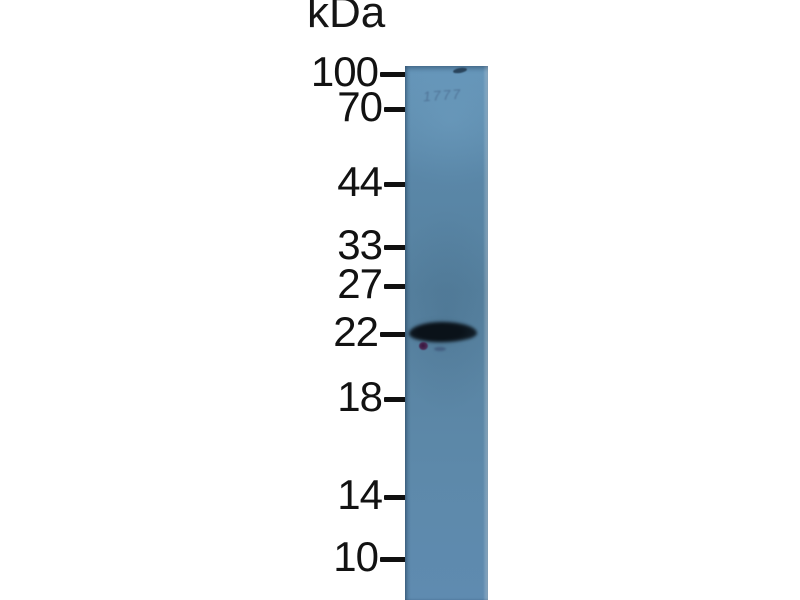 This screenshot has height=600, width=800. I want to click on marker-label-18: 18, so click(360, 396).